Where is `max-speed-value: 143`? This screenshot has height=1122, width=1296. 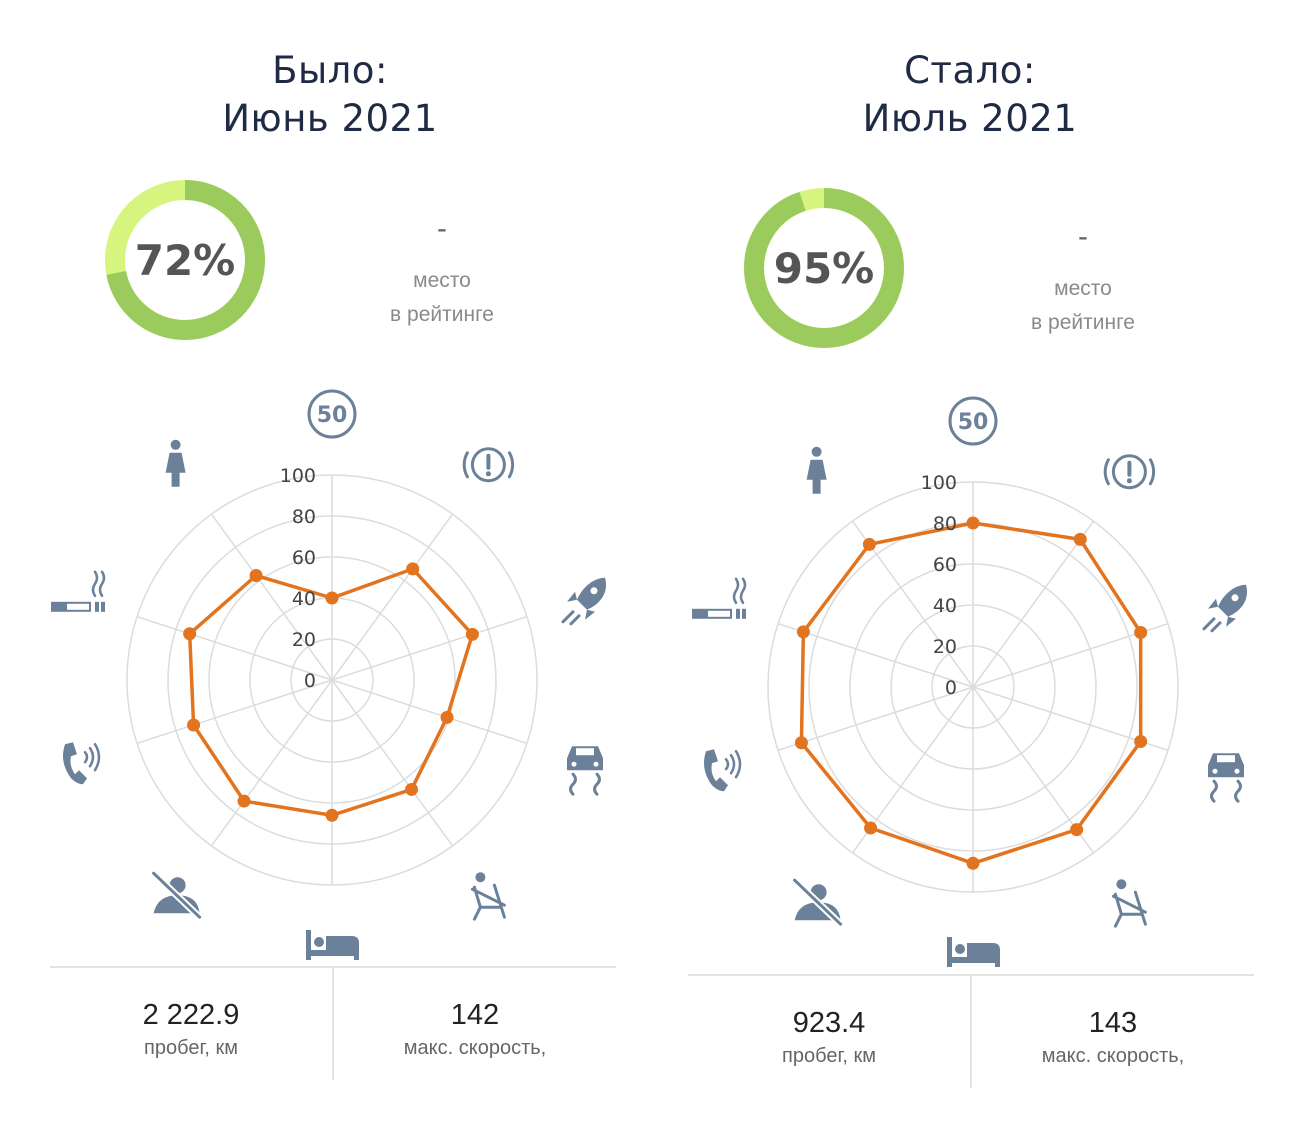
max-speed-value: 143 is located at coordinates (1113, 1023).